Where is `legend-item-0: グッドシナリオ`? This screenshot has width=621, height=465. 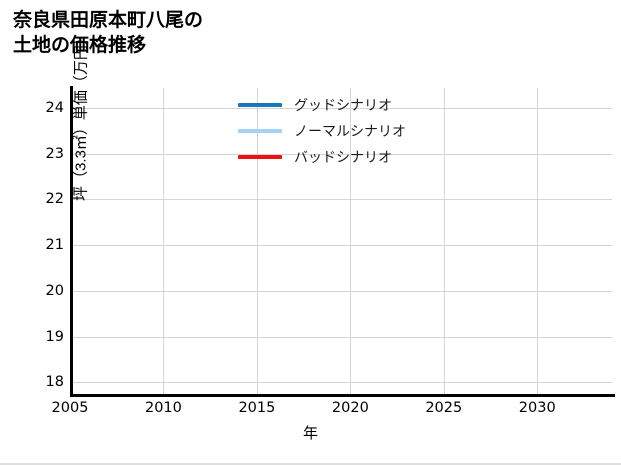 legend-item-0: グッドシナリオ is located at coordinates (353, 105).